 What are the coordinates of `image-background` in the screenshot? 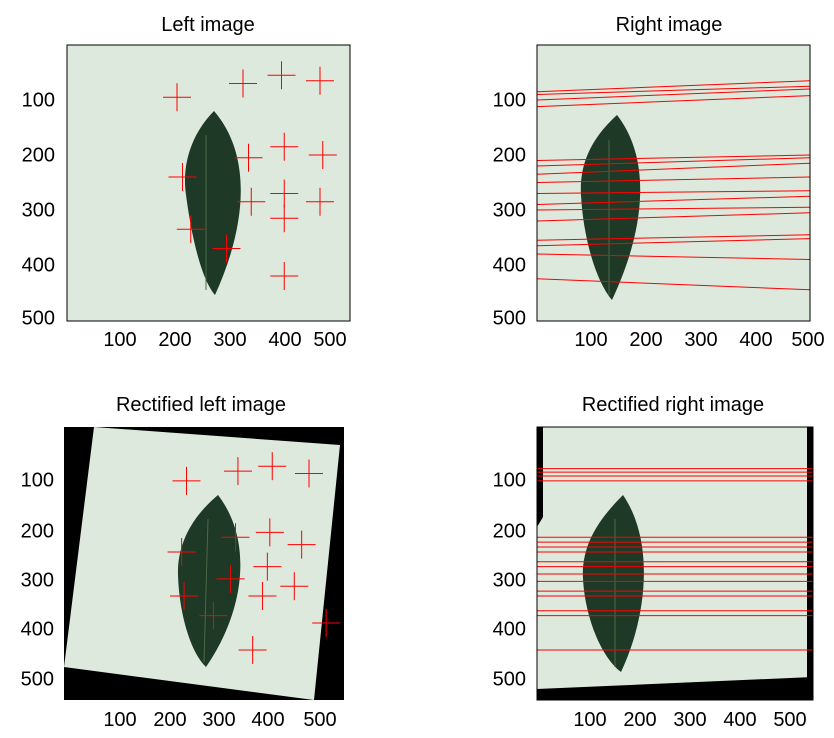 It's located at (675, 563).